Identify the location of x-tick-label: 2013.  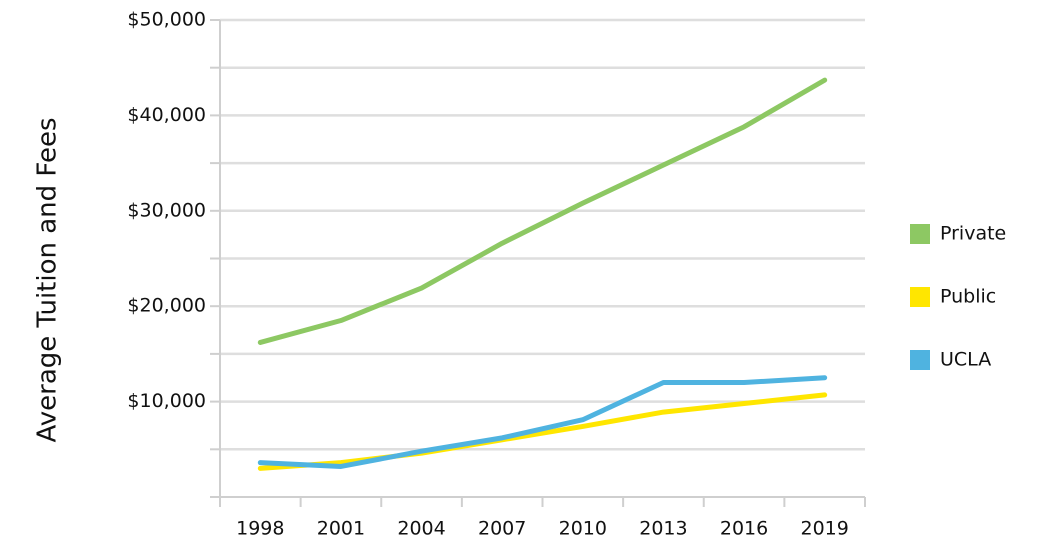
(663, 529).